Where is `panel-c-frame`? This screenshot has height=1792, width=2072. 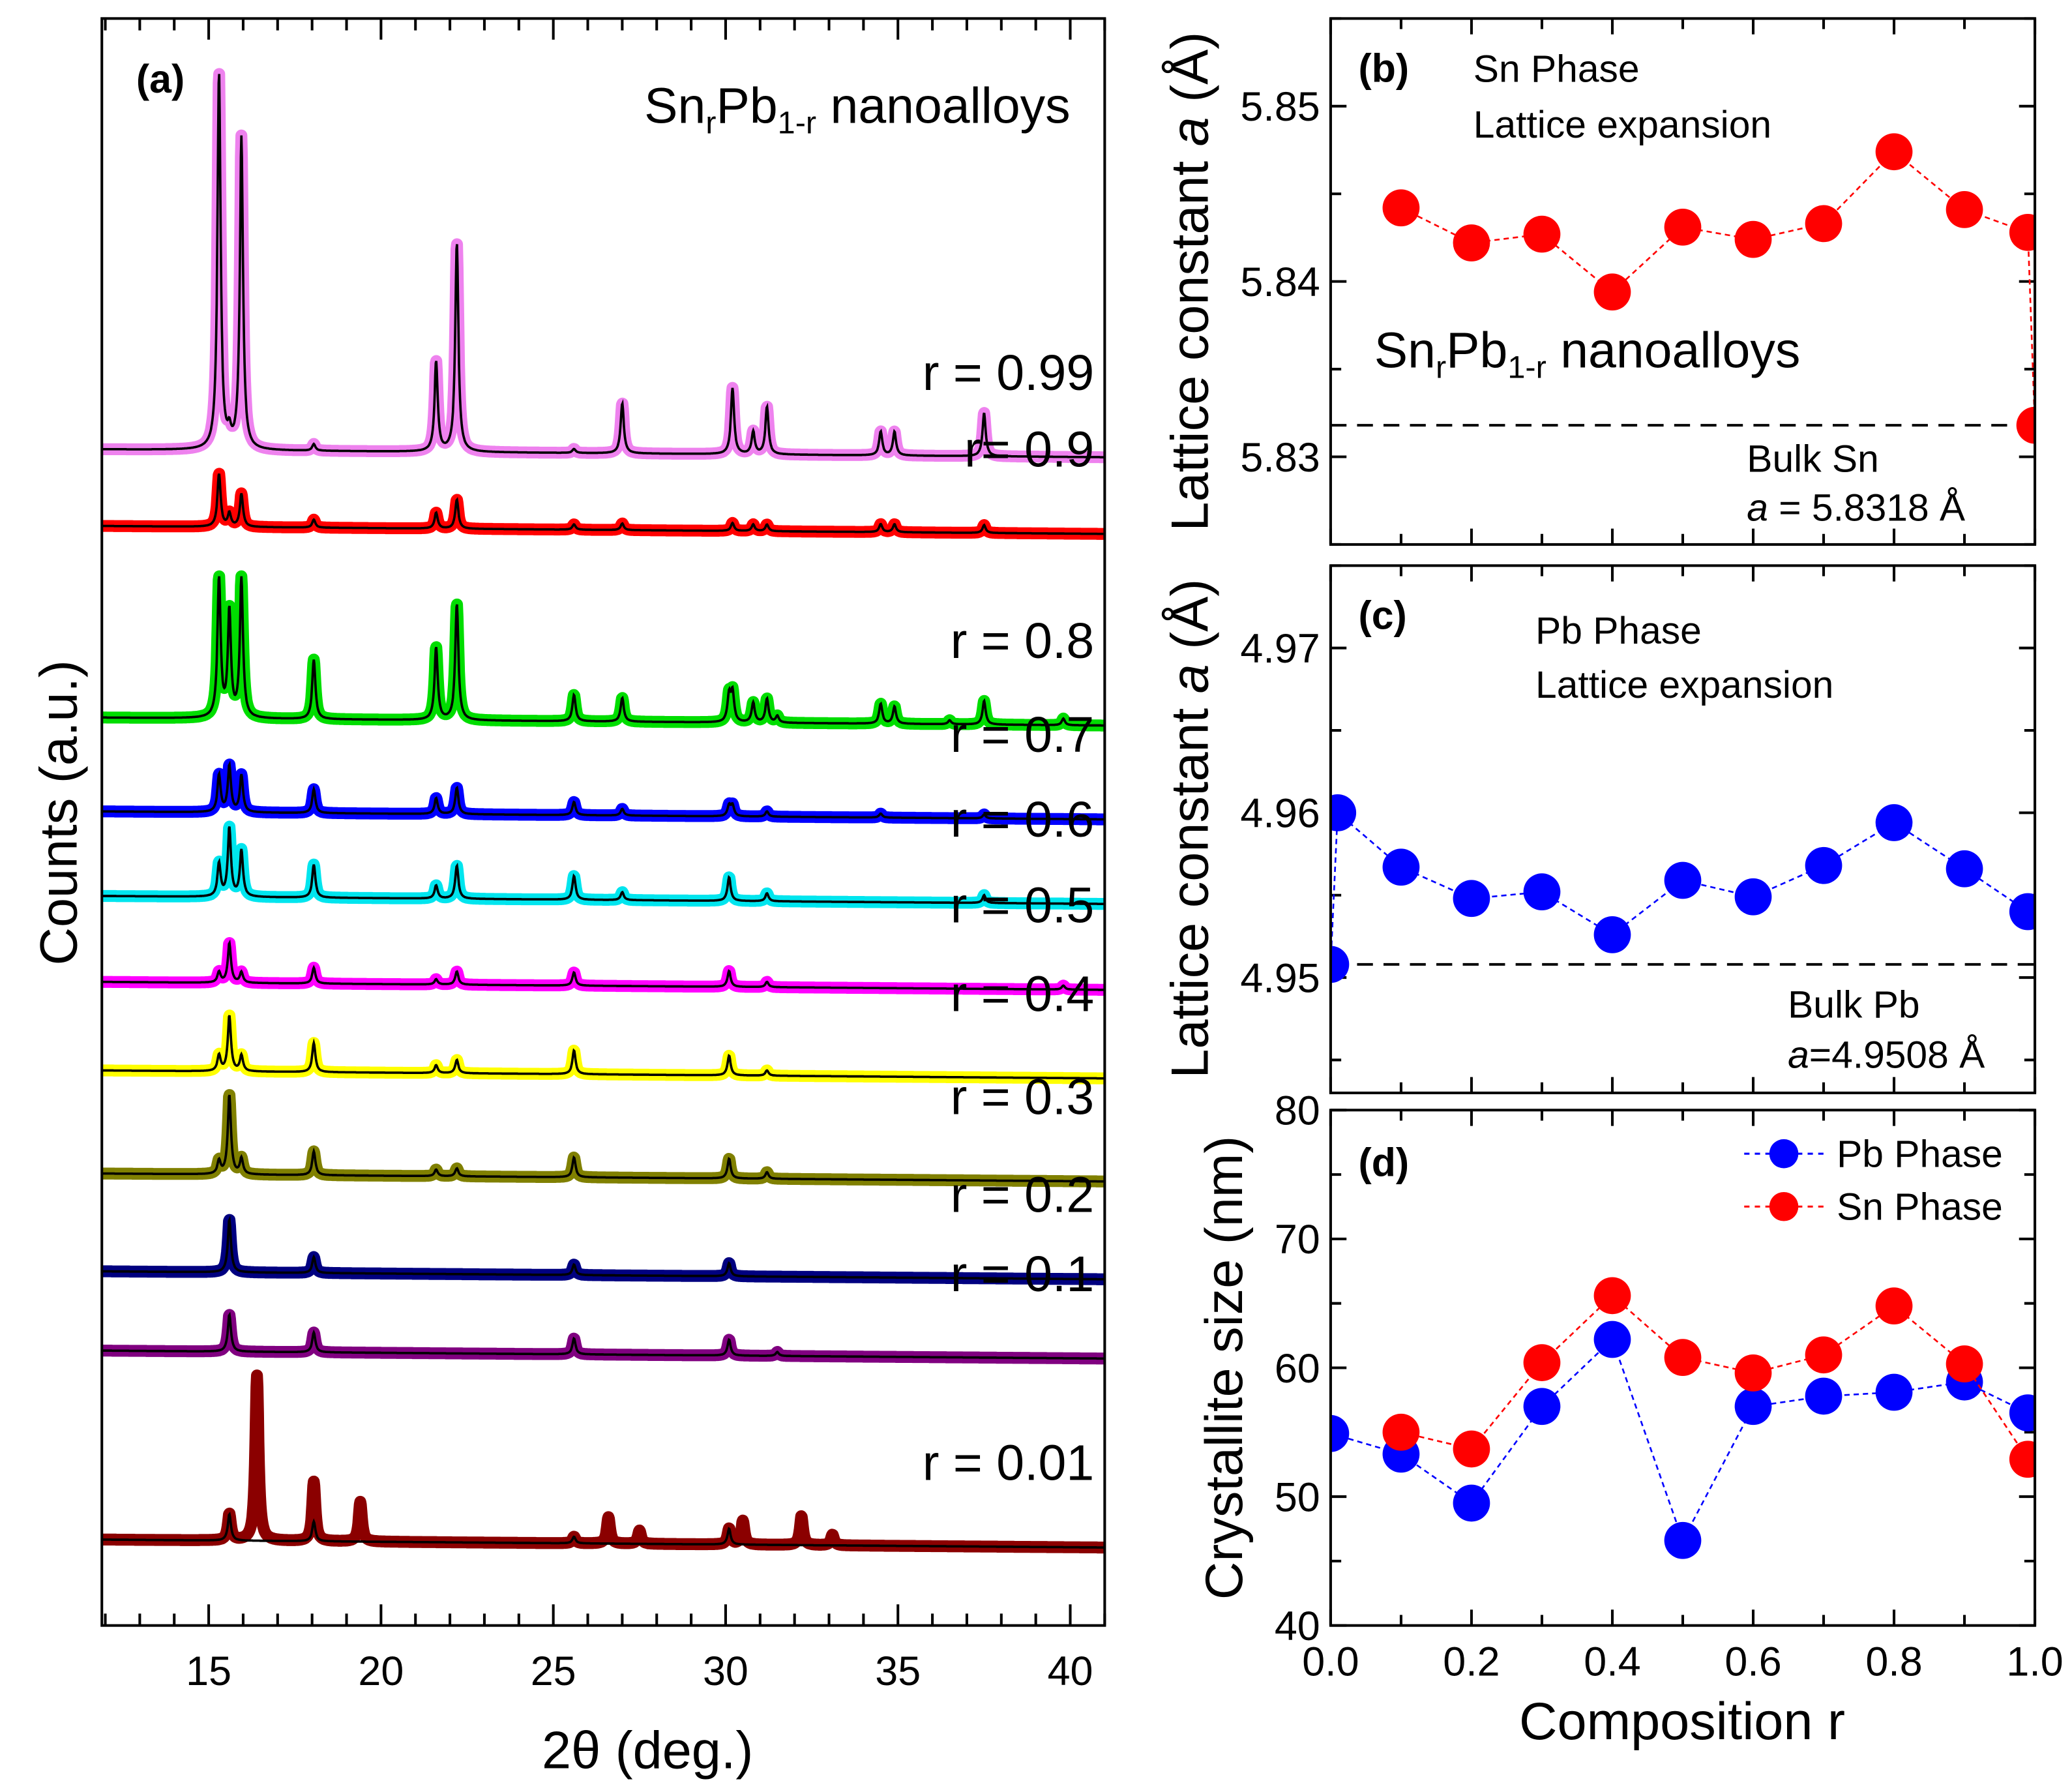
panel-c-frame is located at coordinates (1683, 829).